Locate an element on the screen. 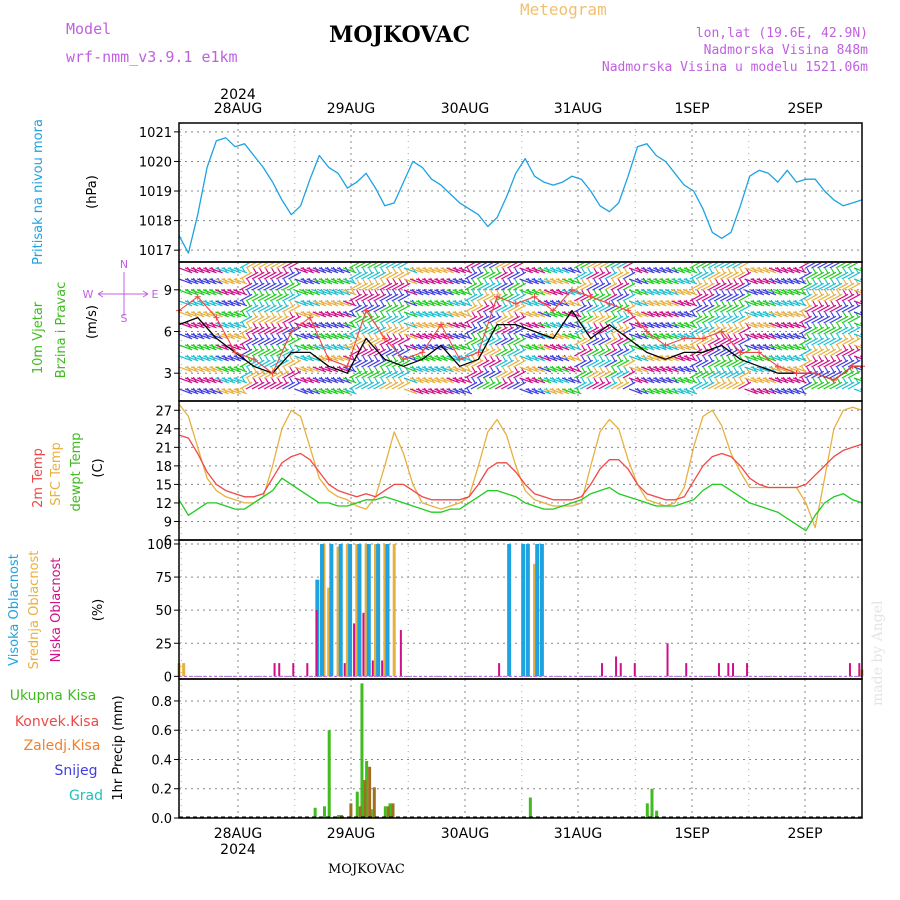  wind-barbs is located at coordinates (525, 329).